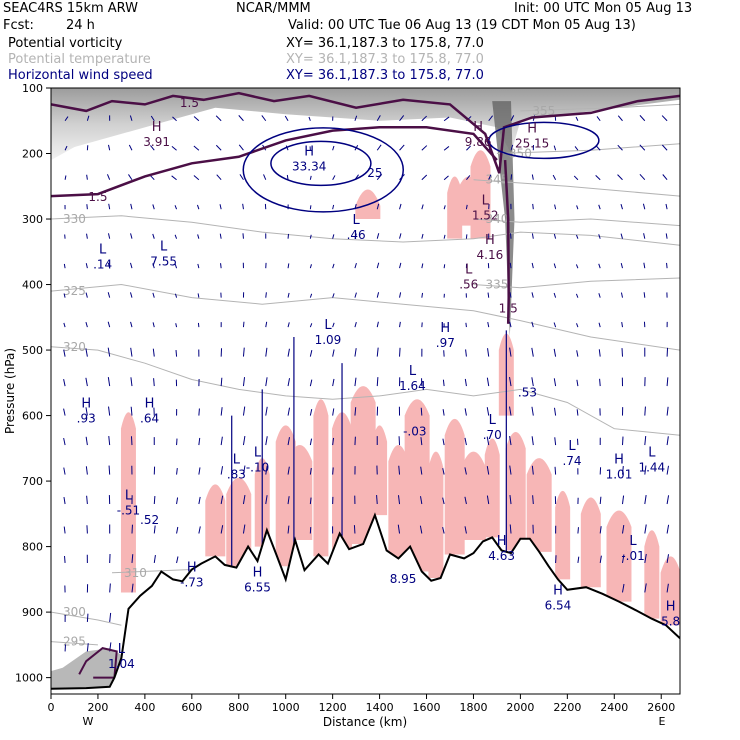  Describe the element at coordinates (532, 143) in the screenshot. I see `pv-label-value: 25.15` at that location.